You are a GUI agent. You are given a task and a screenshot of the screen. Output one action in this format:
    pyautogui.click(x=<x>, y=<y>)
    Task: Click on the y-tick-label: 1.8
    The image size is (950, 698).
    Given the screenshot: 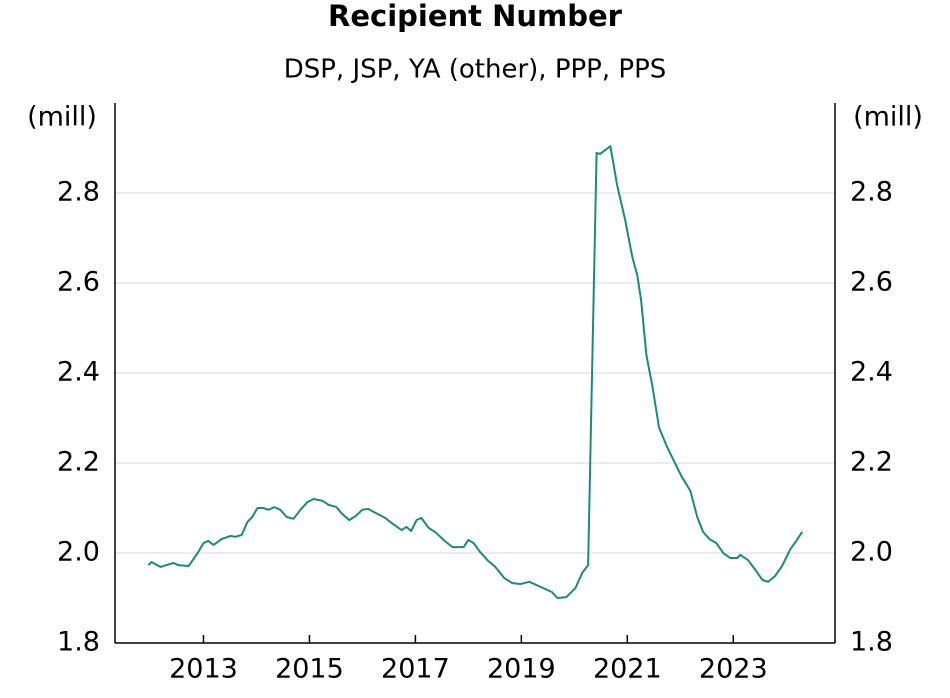 What is the action you would take?
    pyautogui.click(x=78, y=642)
    